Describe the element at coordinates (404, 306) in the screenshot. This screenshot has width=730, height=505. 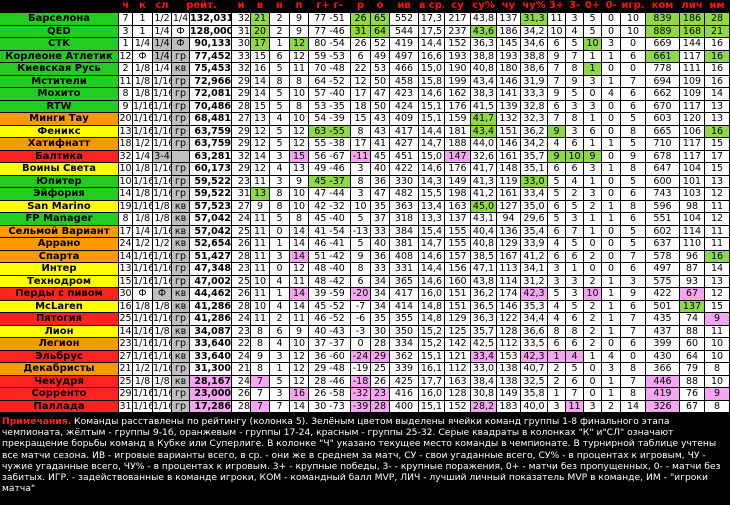
I see `stat-cell: 414` at that location.